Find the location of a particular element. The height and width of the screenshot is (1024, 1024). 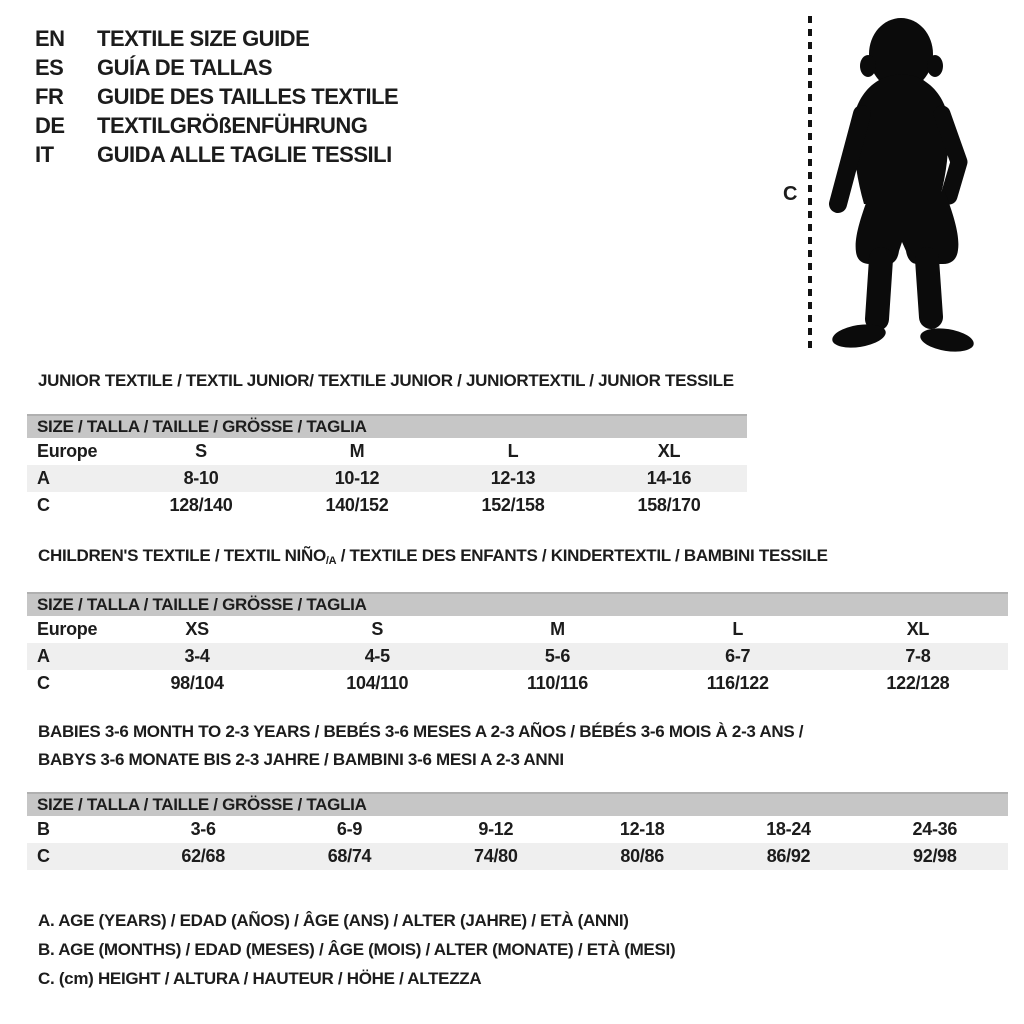

size-cell: 3-4 is located at coordinates (197, 656).